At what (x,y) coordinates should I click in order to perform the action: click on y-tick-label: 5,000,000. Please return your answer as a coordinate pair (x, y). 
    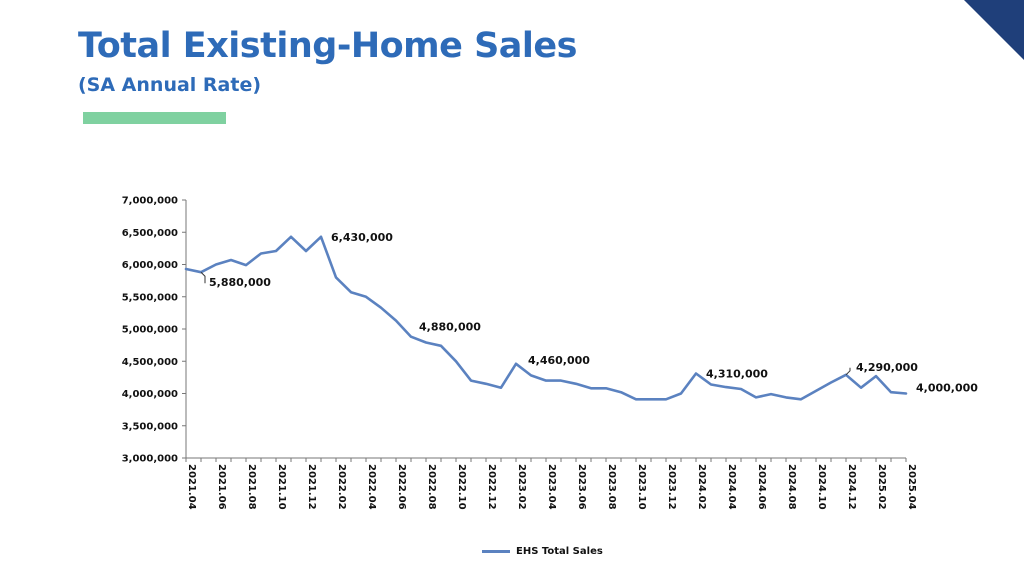
    Looking at the image, I should click on (150, 330).